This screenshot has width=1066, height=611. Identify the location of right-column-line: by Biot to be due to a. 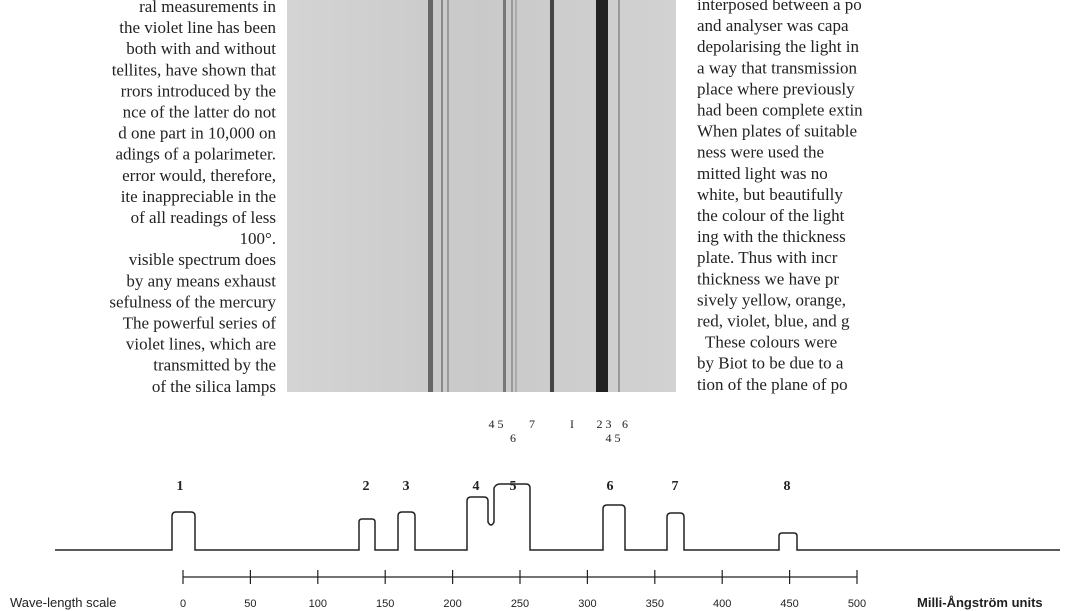
(770, 363).